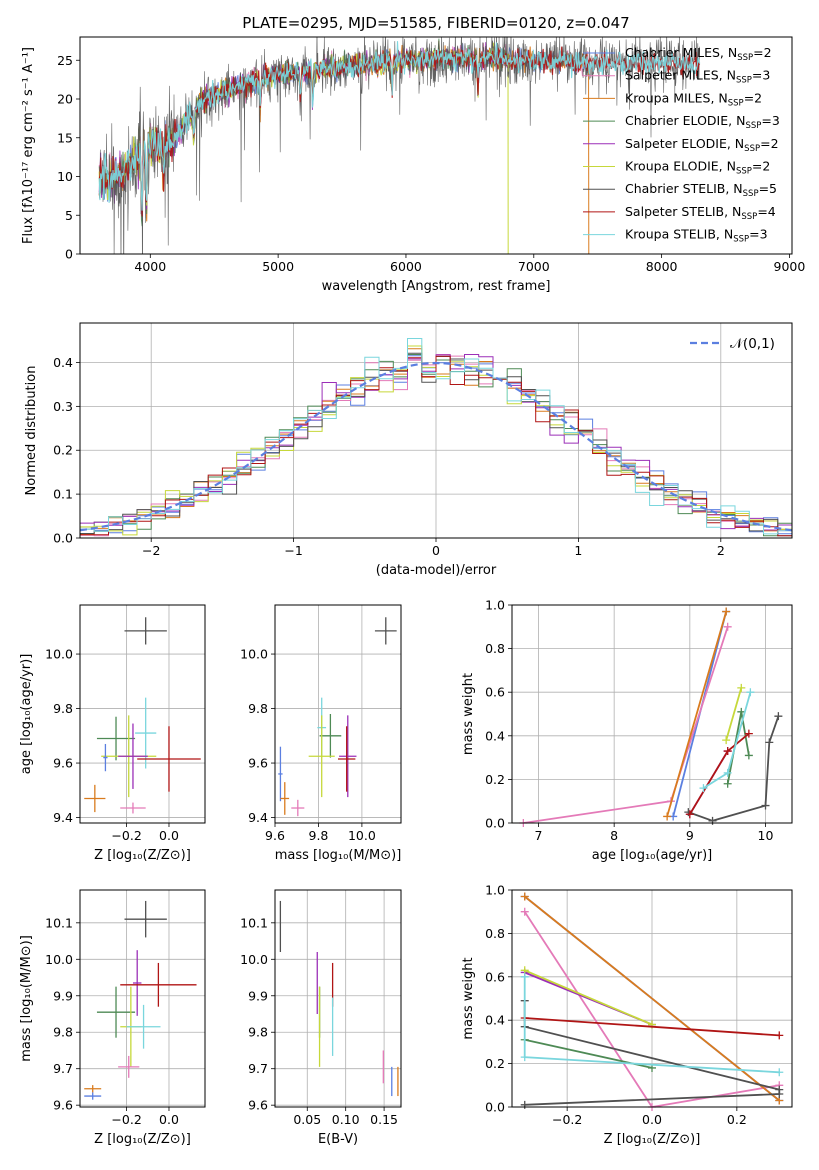 This screenshot has height=1170, width=819. I want to click on x-tick-label: 6000, so click(406, 266).